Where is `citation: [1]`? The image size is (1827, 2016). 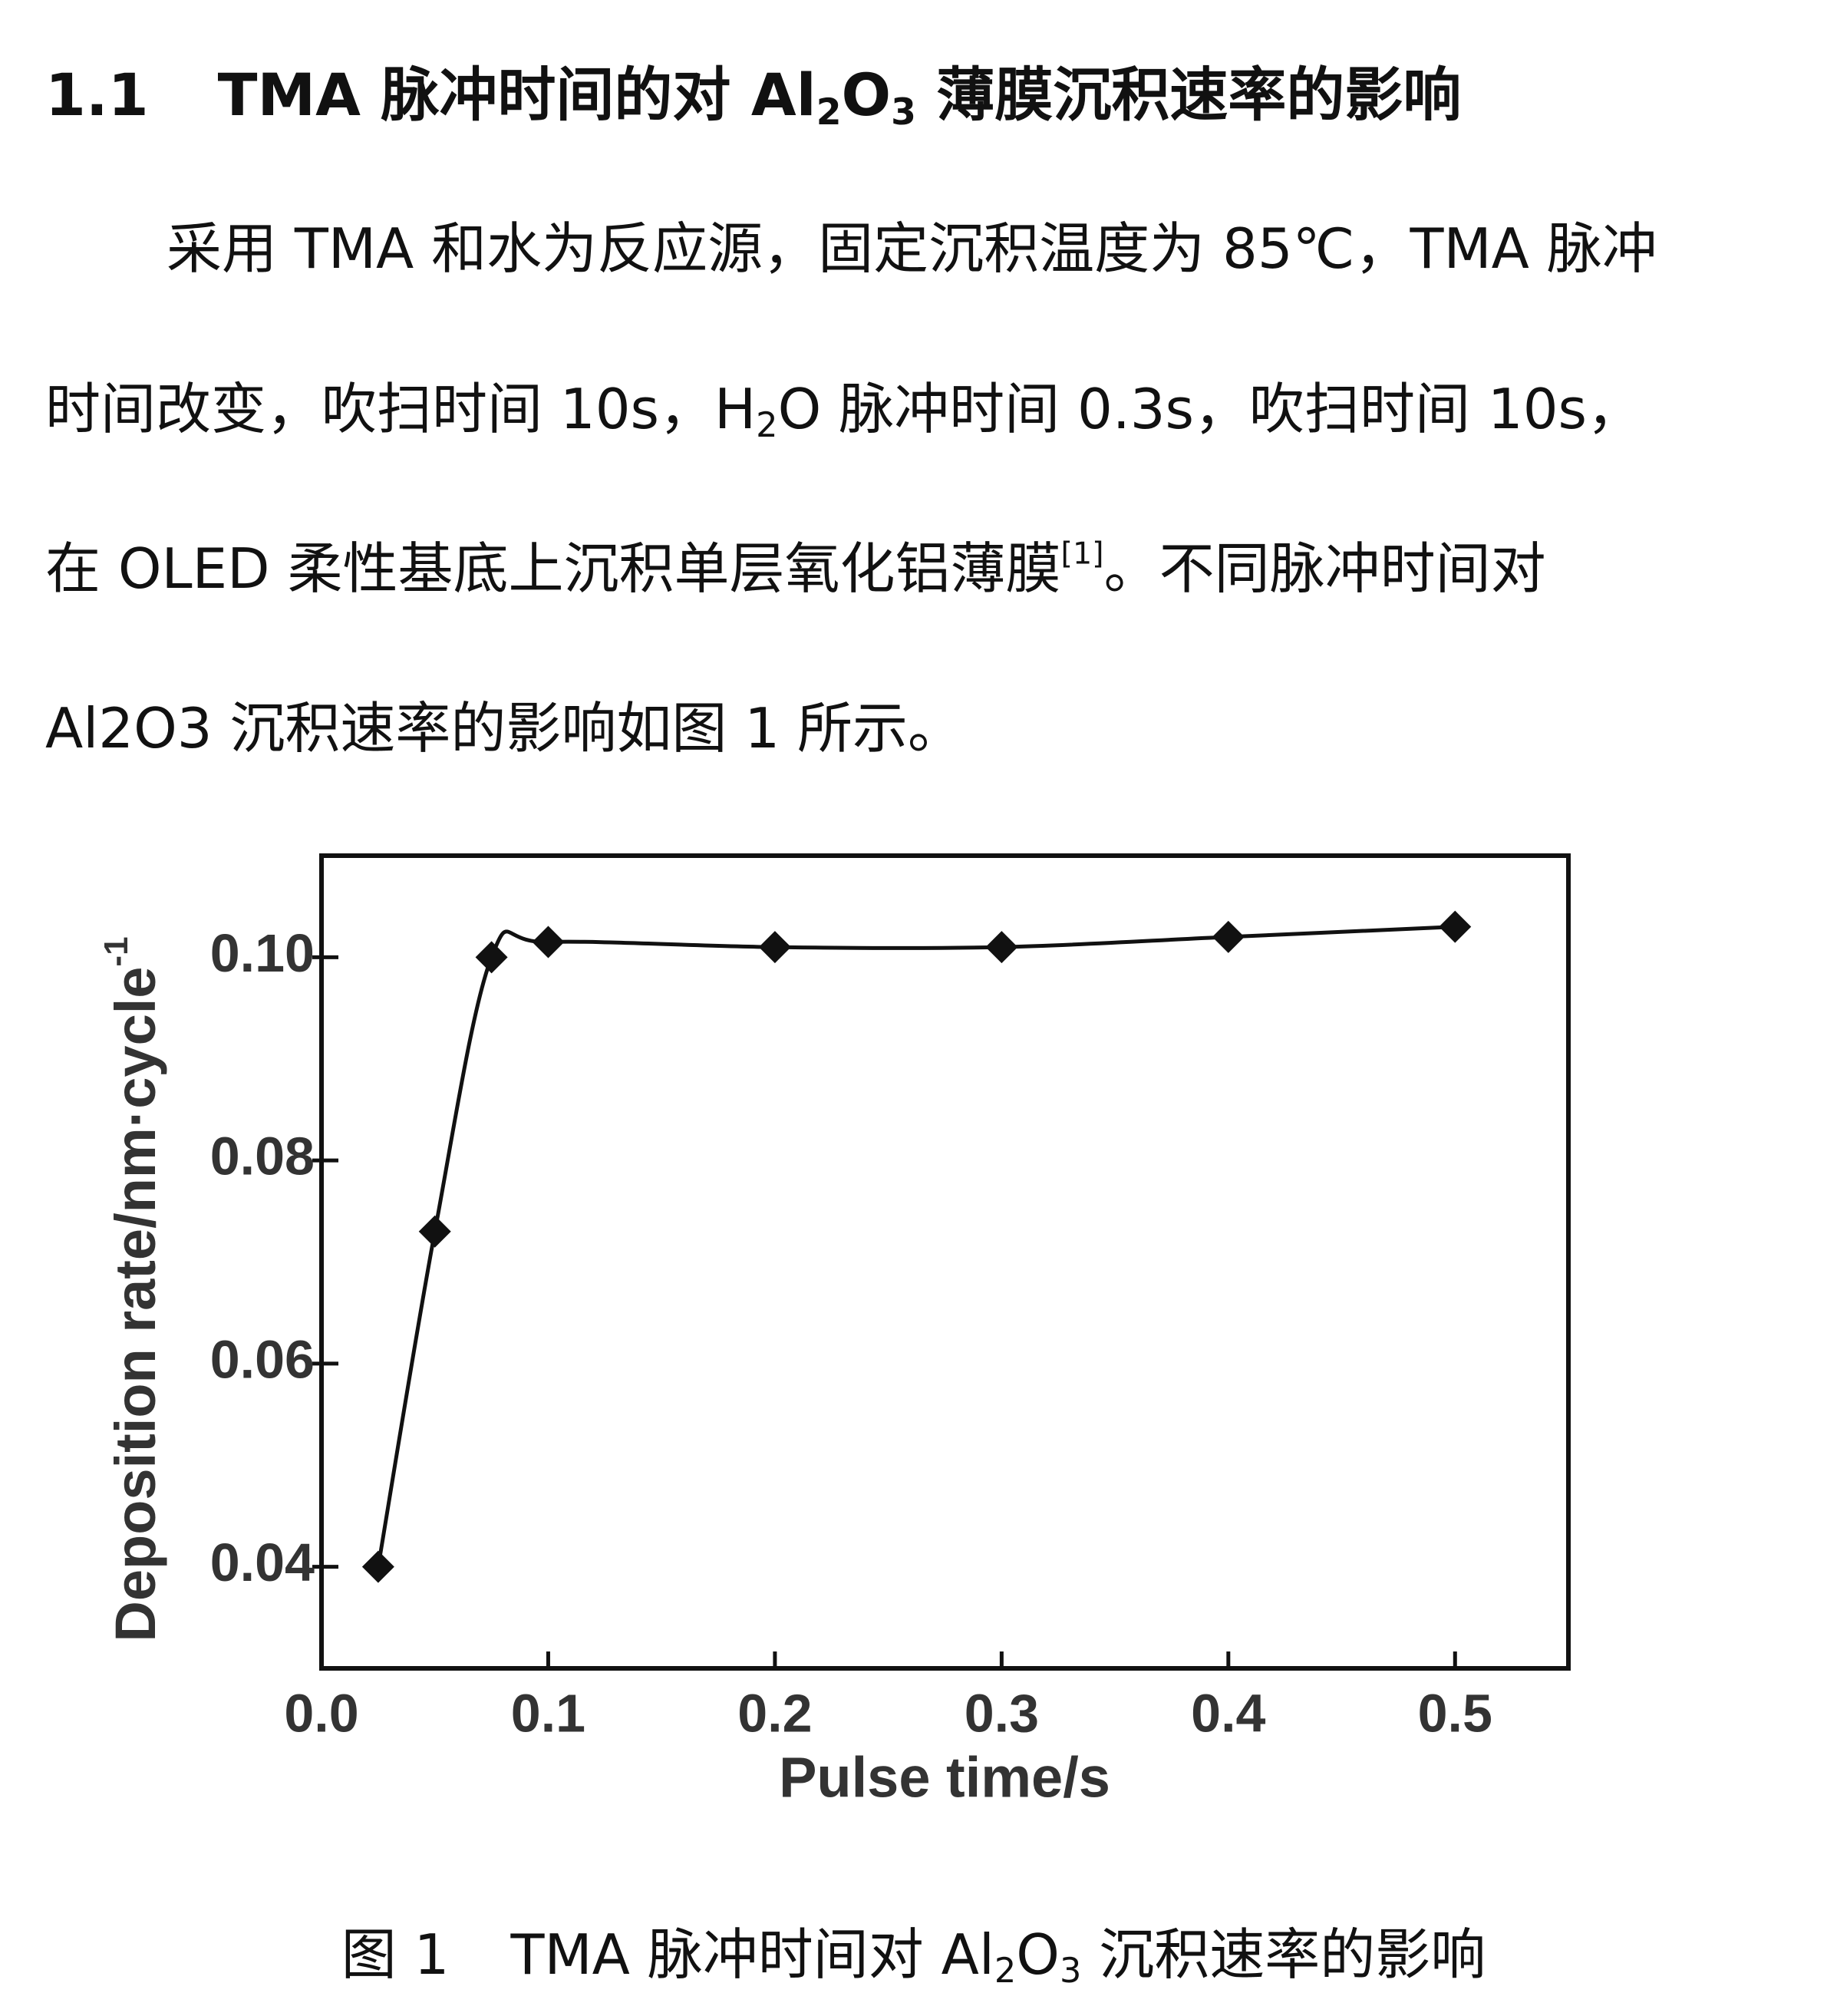 citation: [1] is located at coordinates (1082, 554).